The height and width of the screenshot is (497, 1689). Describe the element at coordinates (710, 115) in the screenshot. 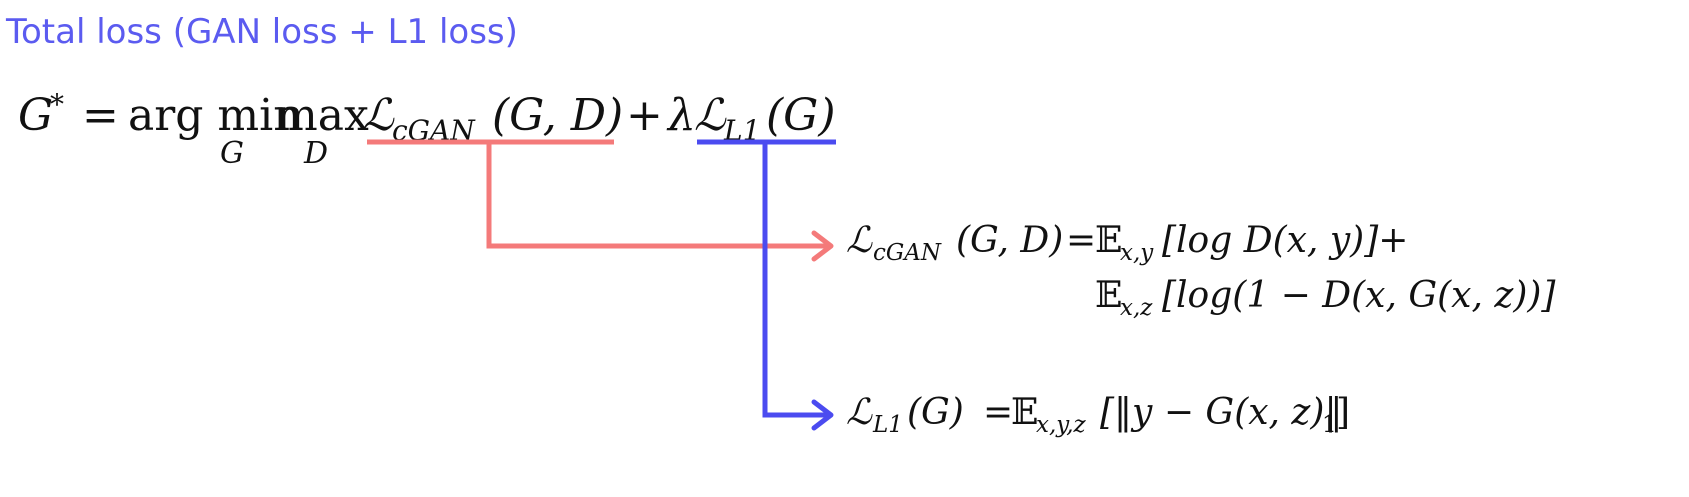

I see `l1-loss-symbol: ℒ` at that location.